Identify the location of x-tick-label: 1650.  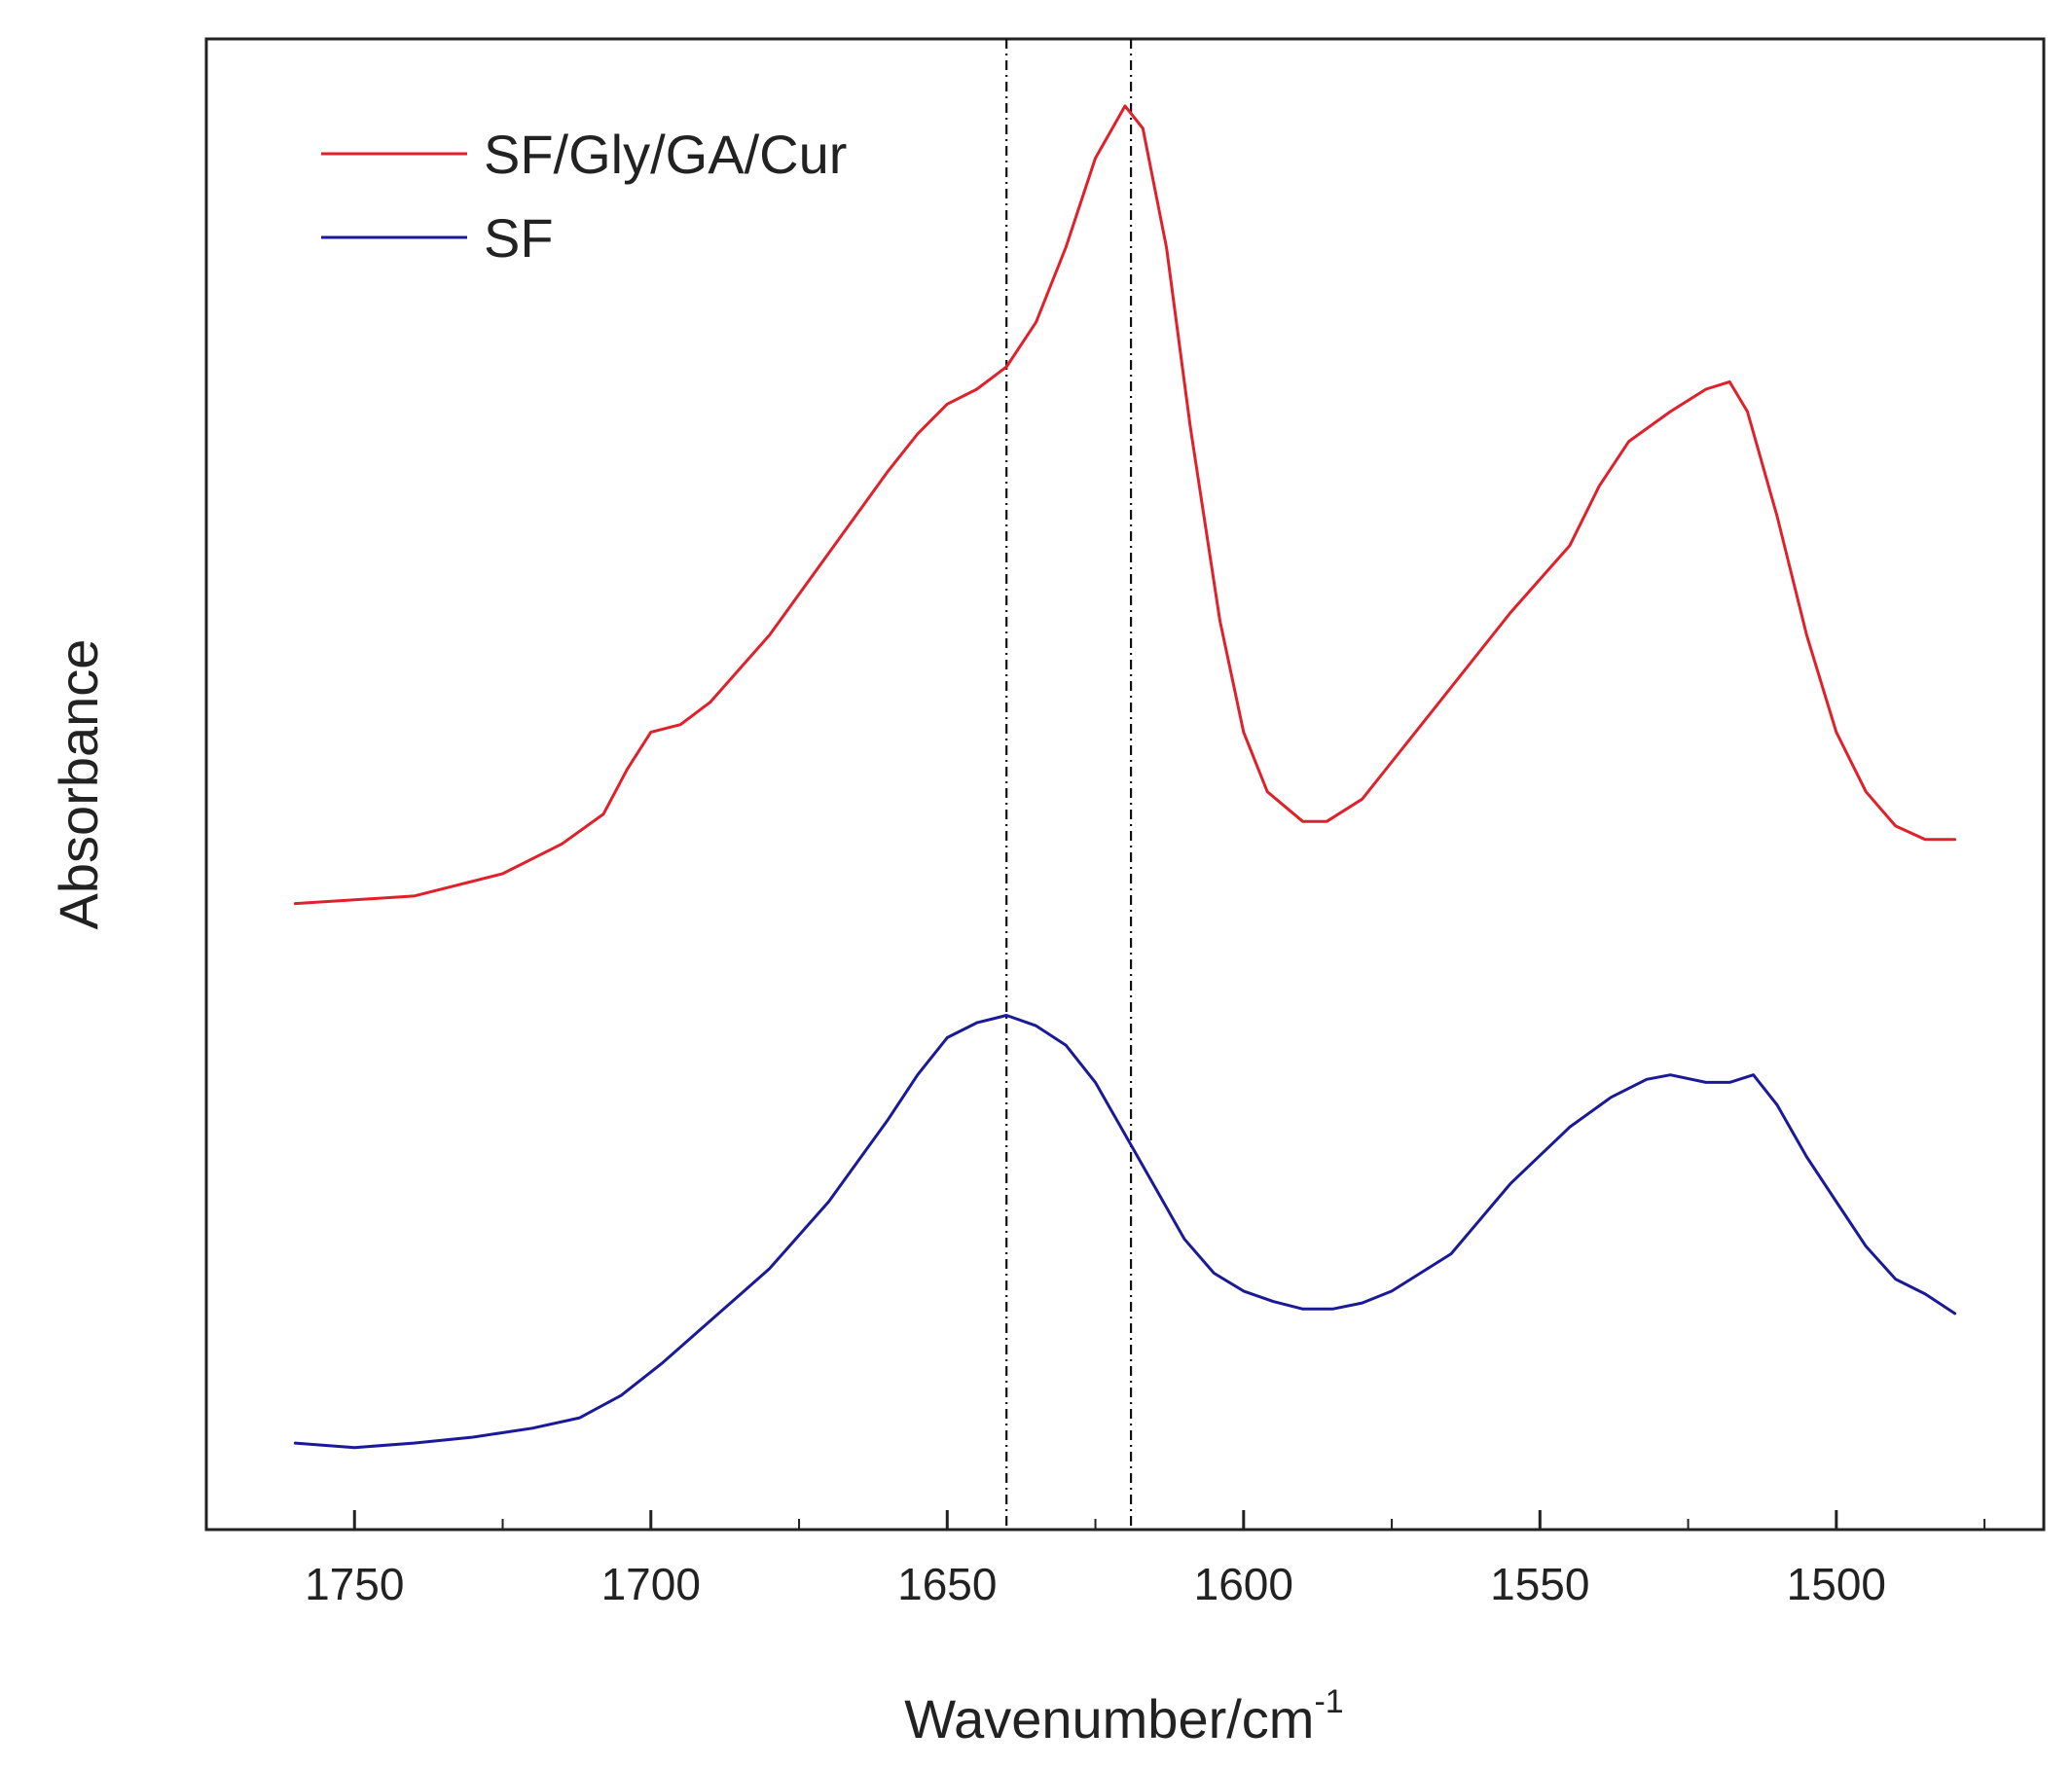
(947, 1584).